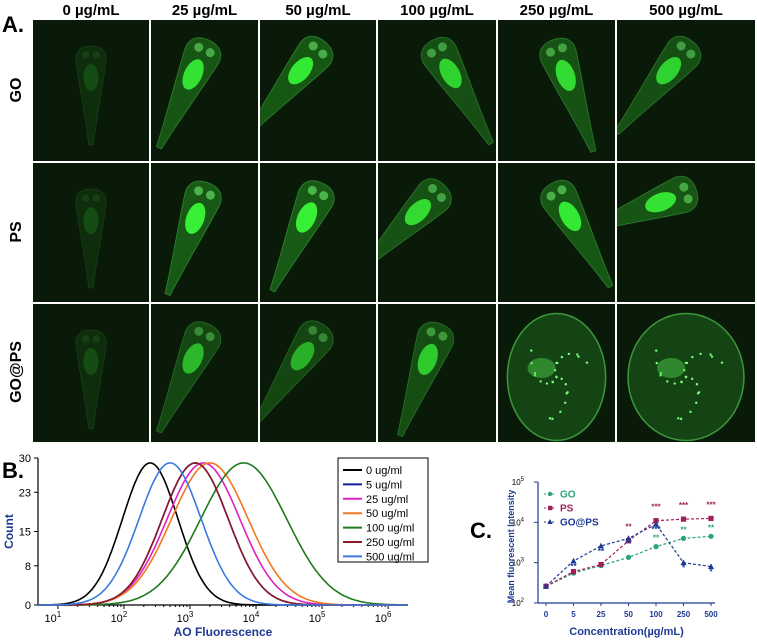 This screenshot has height=642, width=757. What do you see at coordinates (16, 372) in the screenshot?
I see `row-header: GO@PS` at bounding box center [16, 372].